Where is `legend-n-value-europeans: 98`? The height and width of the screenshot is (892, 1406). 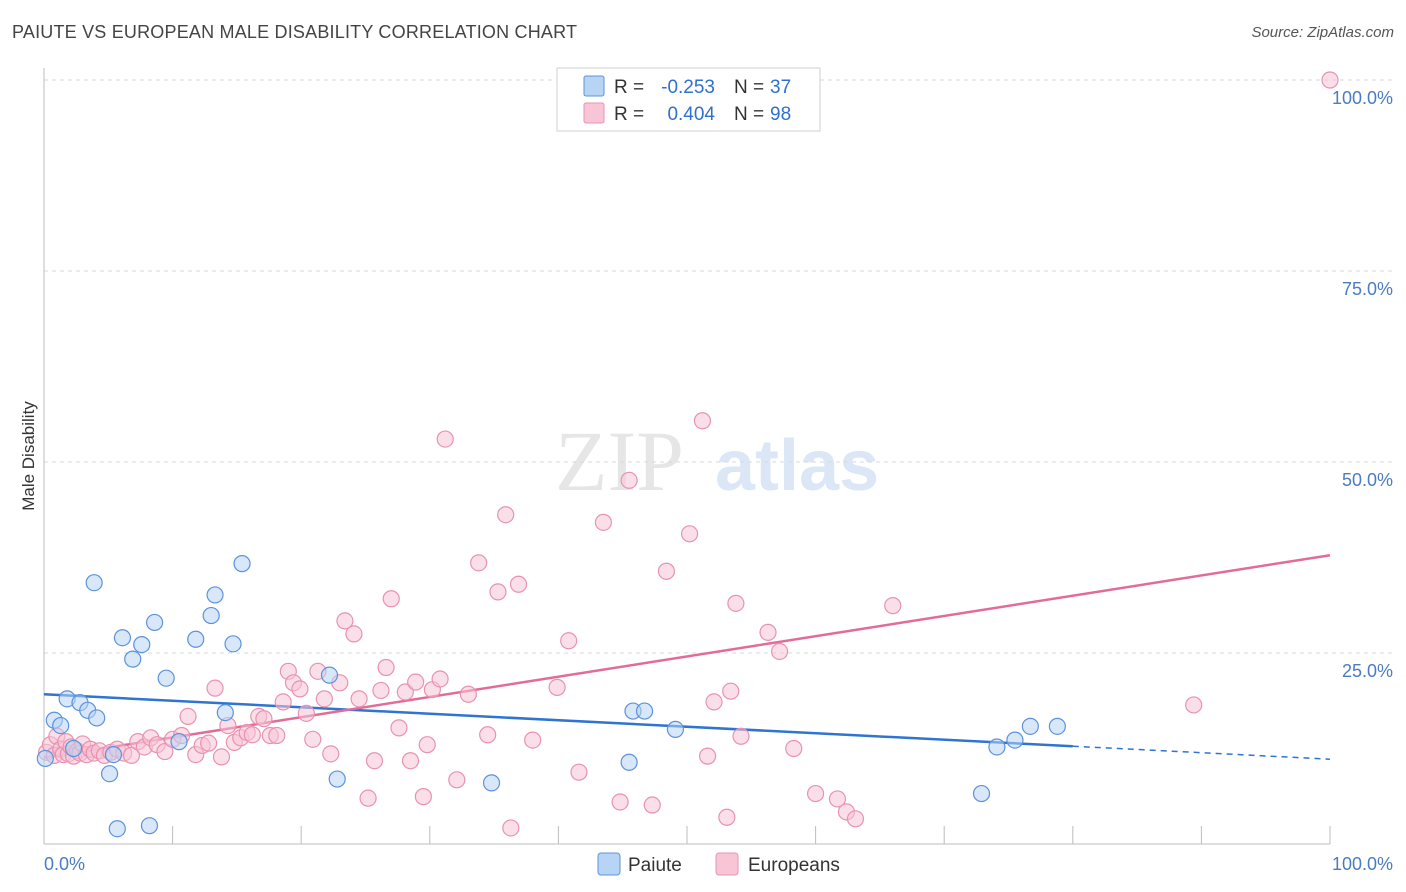
legend-n-value-europeans: 98 is located at coordinates (780, 114).